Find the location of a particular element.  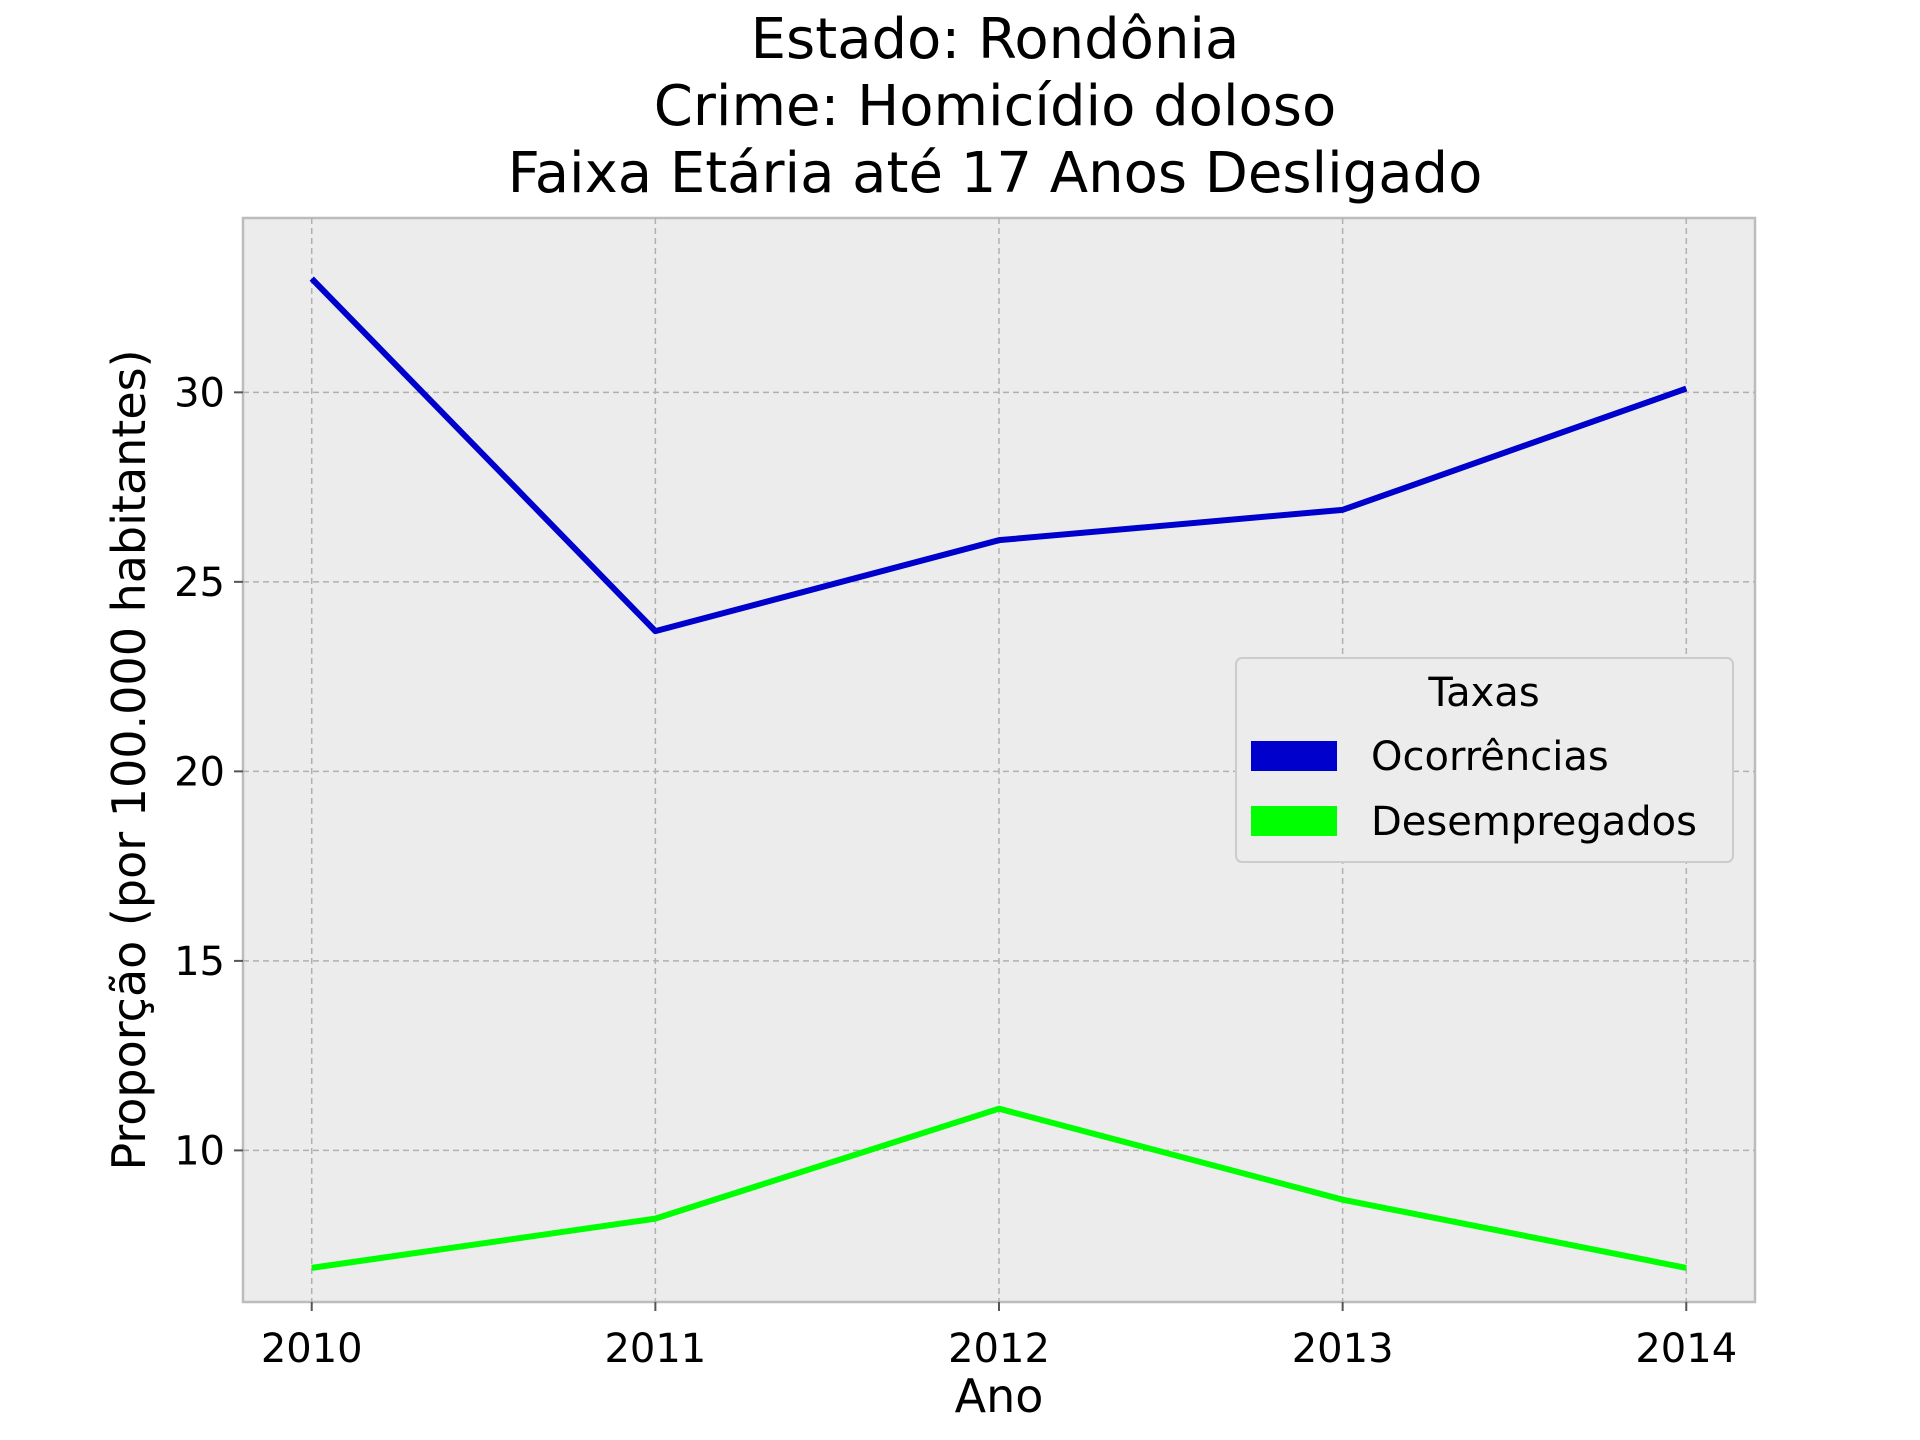

y-axis-label: Proporção (por 100.000 habitantes) is located at coordinates (129, 759).